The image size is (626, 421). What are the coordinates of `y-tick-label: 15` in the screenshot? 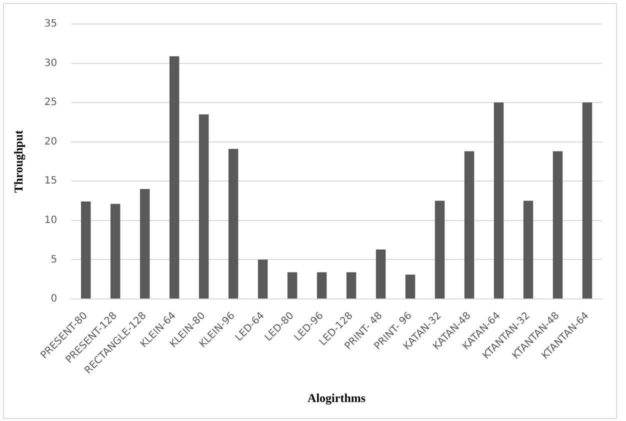 It's located at (51, 181).